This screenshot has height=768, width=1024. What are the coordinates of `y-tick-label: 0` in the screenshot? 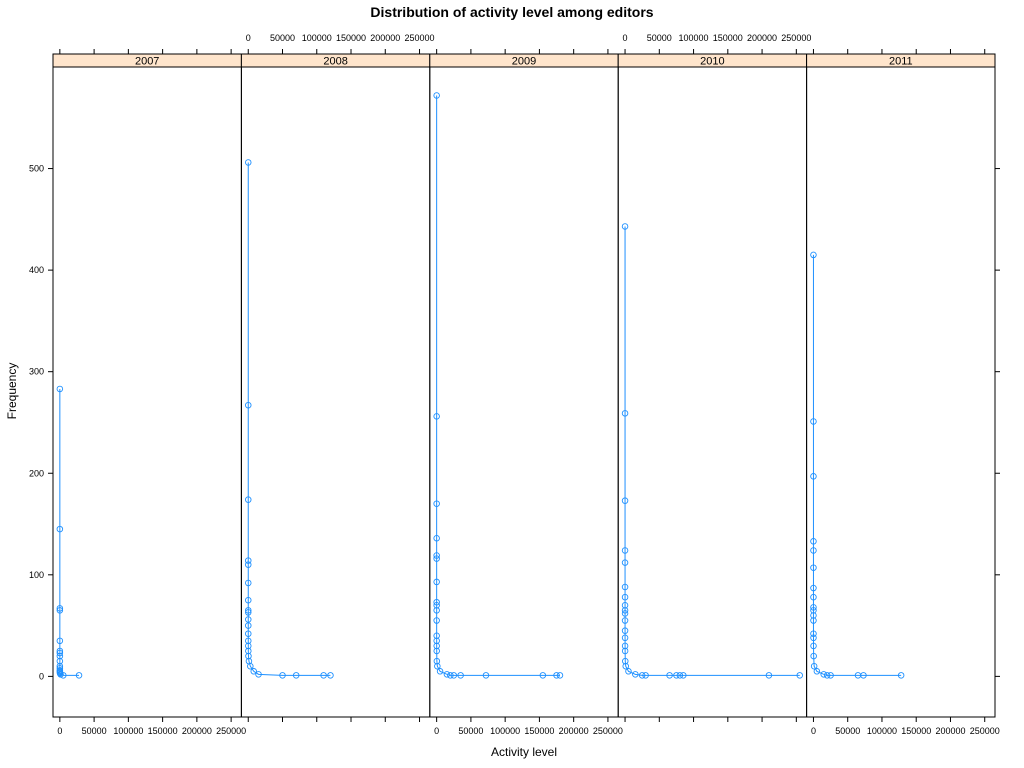 It's located at (41, 676).